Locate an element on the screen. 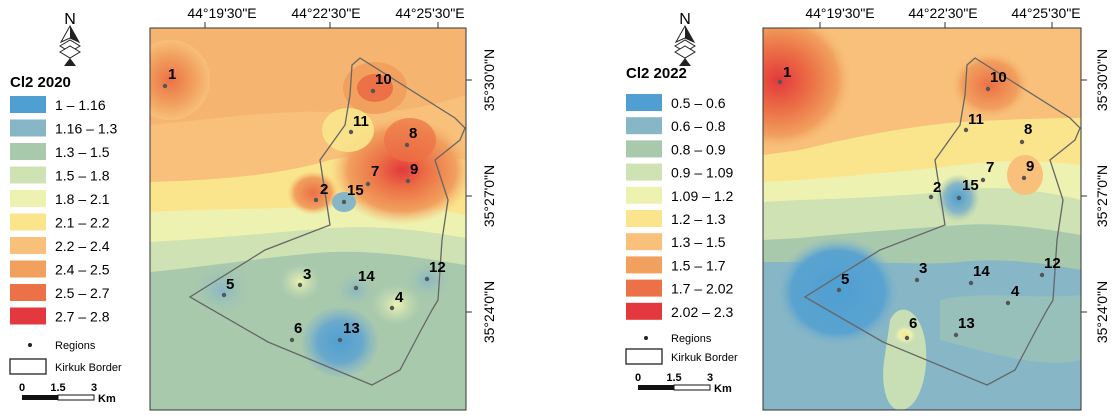 This screenshot has height=419, width=1116. legend-title: Cl2 2020 is located at coordinates (40, 82).